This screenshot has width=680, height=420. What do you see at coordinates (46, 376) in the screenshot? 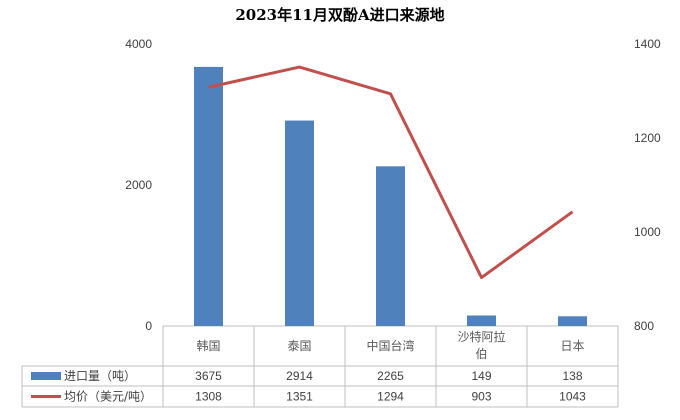
I see `legend-key-bar` at bounding box center [46, 376].